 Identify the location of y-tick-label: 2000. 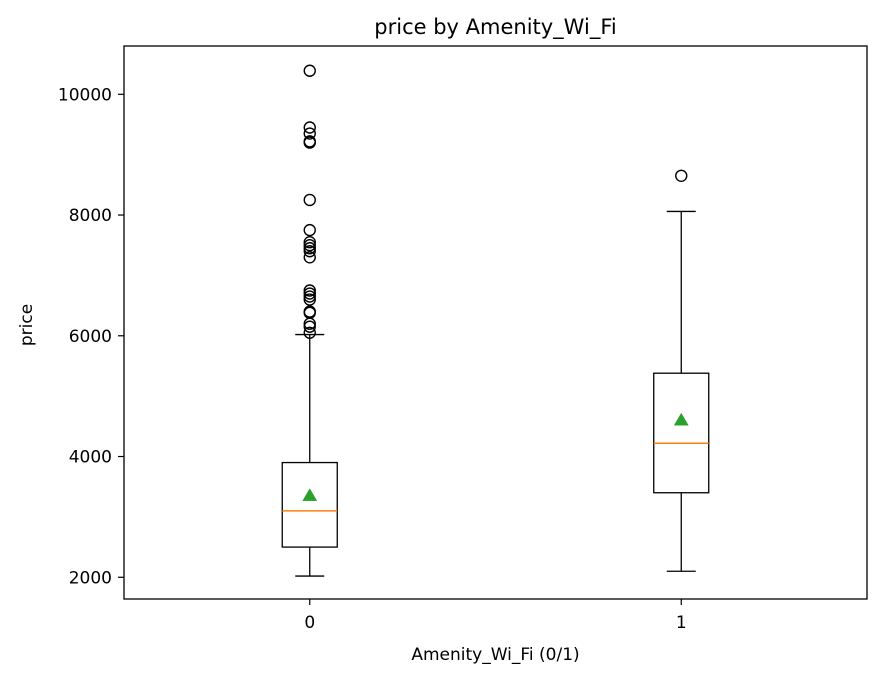
(90, 578).